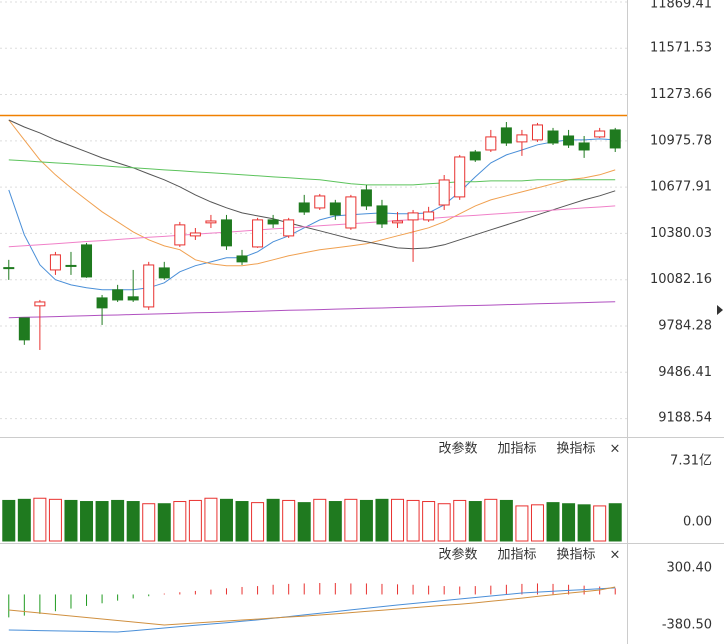 The image size is (724, 644). Describe the element at coordinates (681, 6) in the screenshot. I see `y-tick-label: 11869.41` at that location.